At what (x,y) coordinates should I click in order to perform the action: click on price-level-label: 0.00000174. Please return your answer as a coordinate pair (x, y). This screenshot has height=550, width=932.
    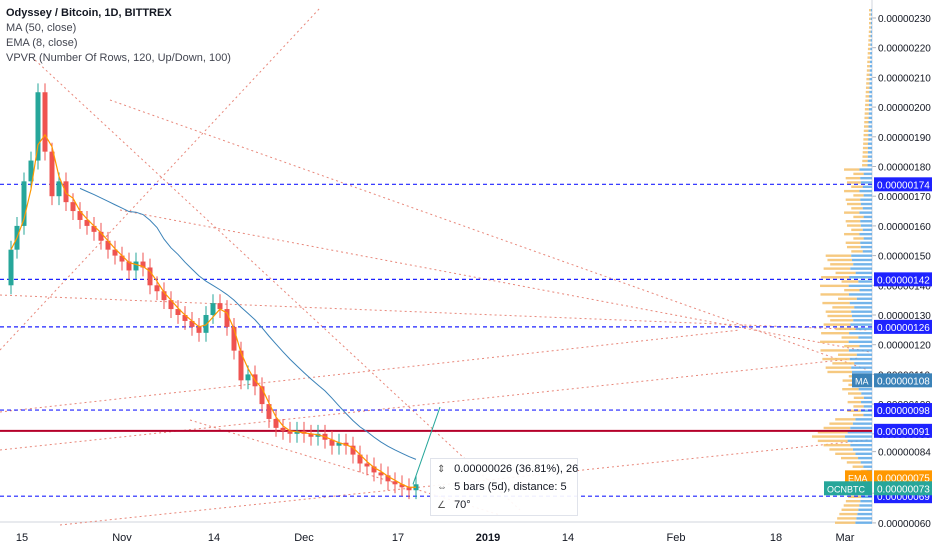
    Looking at the image, I should click on (903, 185).